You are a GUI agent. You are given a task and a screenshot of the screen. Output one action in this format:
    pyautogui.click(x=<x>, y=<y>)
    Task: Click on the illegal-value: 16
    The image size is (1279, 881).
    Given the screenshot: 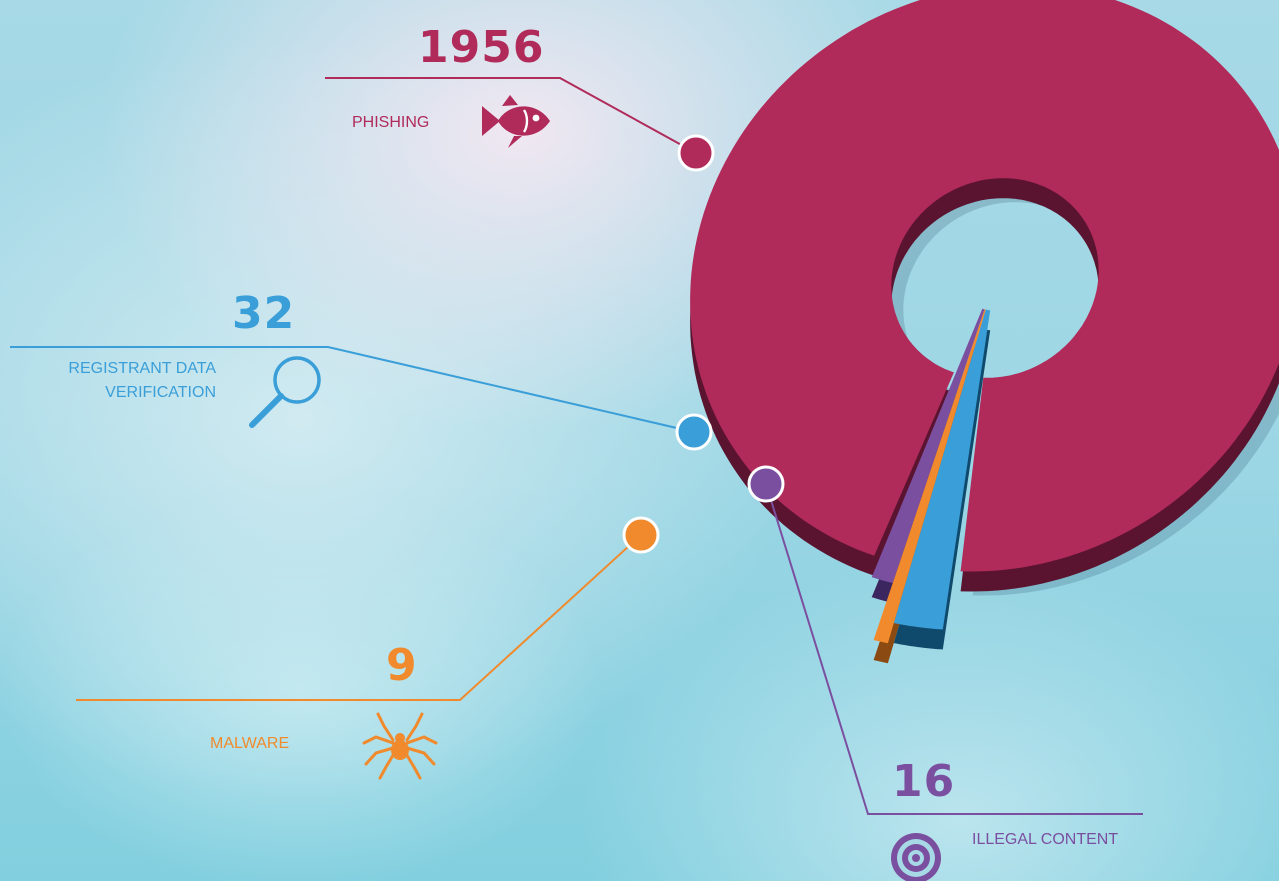 What is the action you would take?
    pyautogui.click(x=924, y=781)
    